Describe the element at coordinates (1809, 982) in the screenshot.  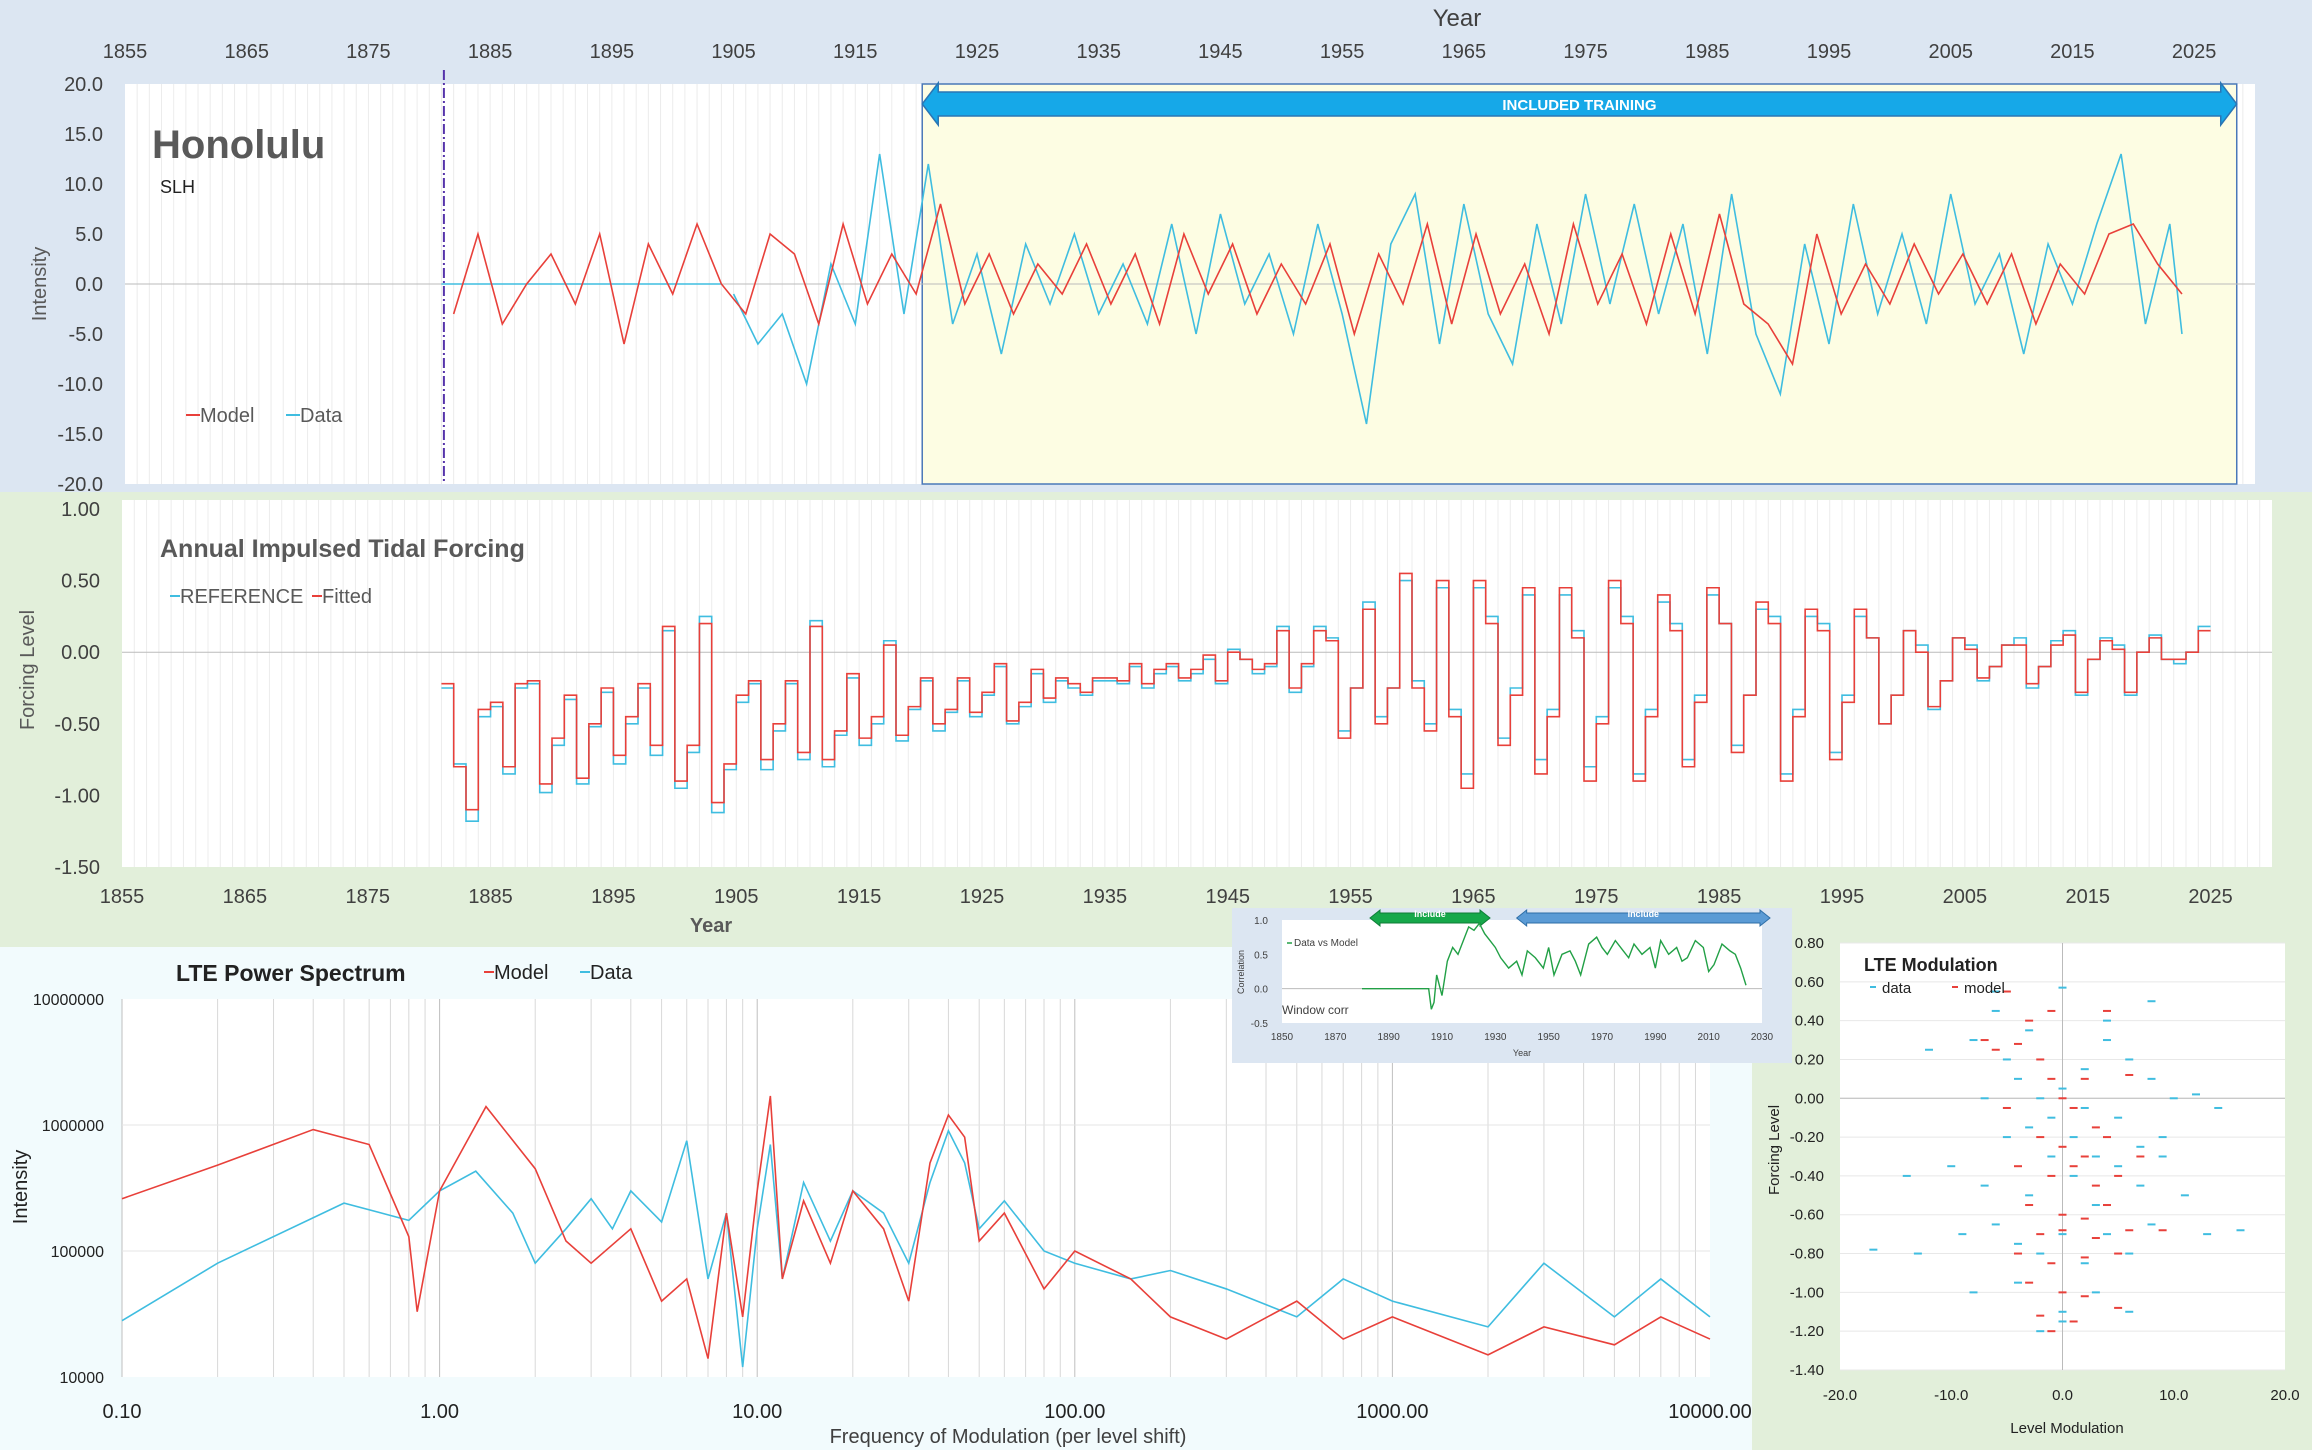
I see `y-tick-label: 0.60` at that location.